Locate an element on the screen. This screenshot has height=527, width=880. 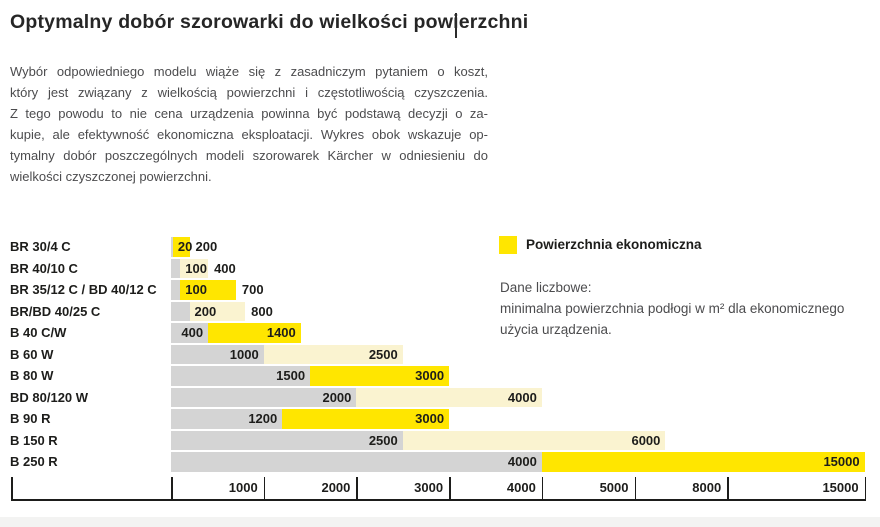
page-bottom-strip is located at coordinates (440, 522).